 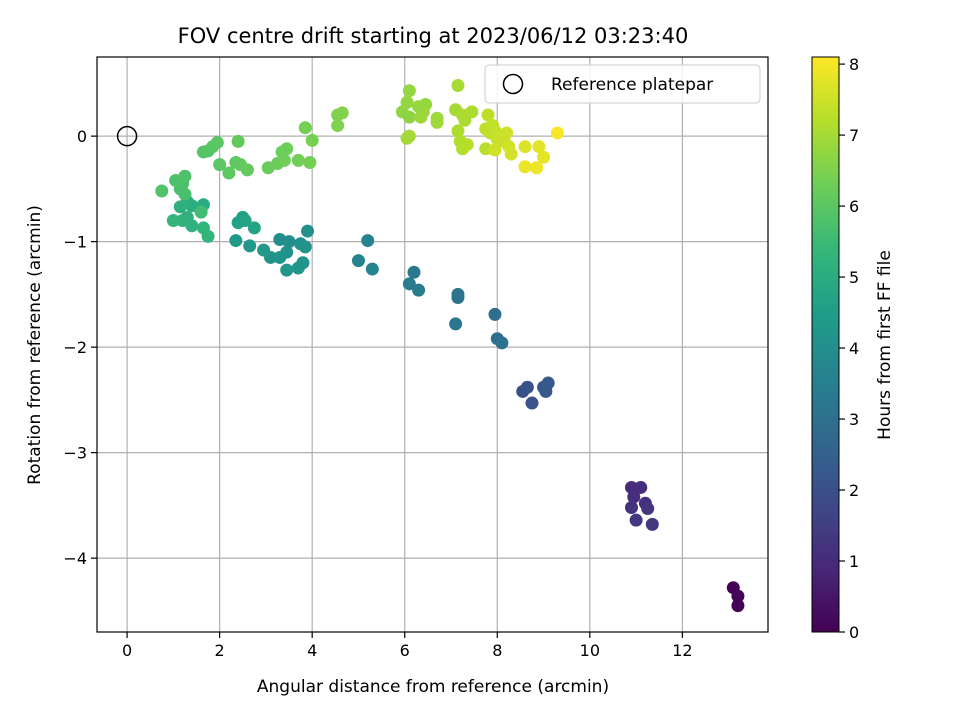 I want to click on y-tick-label: −4, so click(x=75, y=558).